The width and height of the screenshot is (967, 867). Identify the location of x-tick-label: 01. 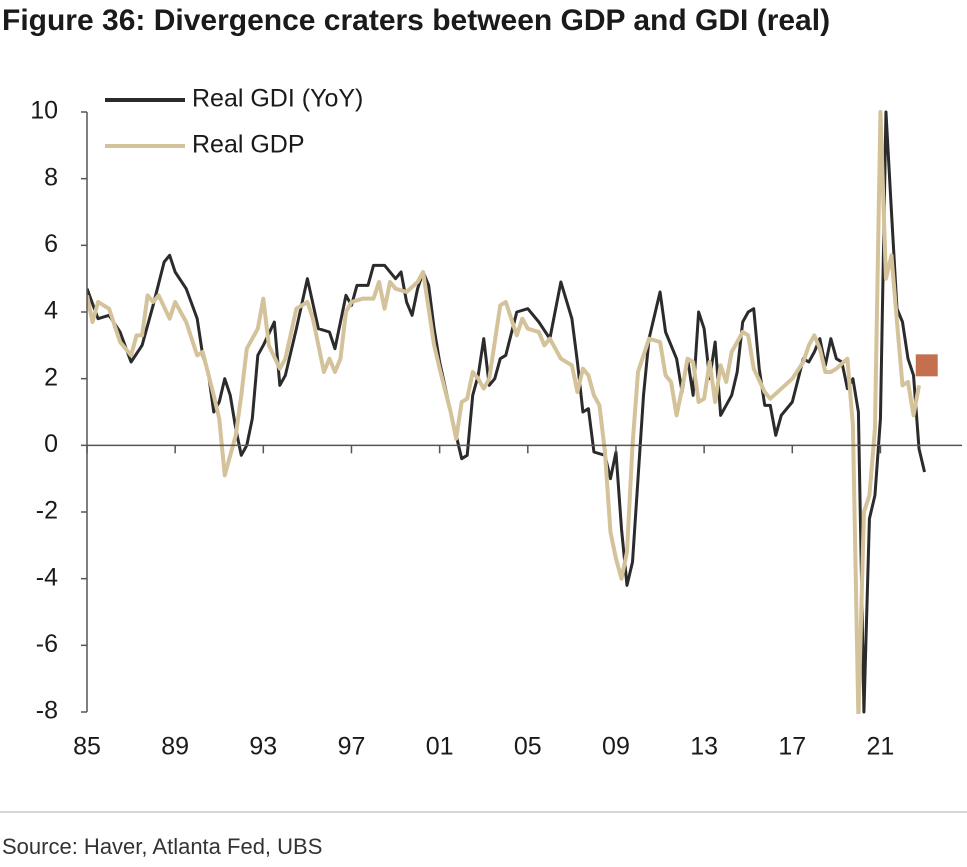
(440, 747).